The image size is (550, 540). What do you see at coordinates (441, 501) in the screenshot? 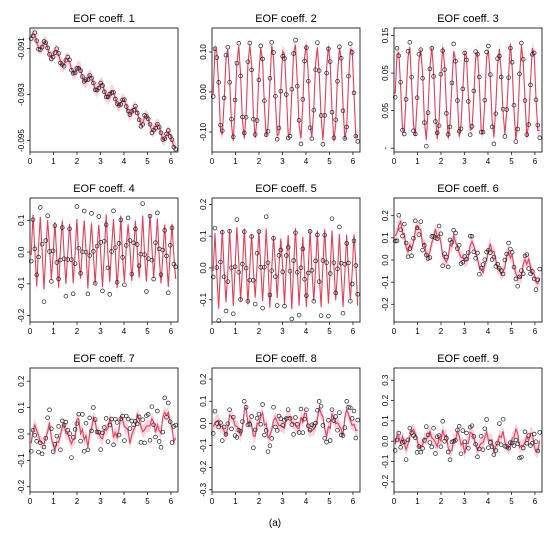
I see `x-tick-label: 2` at bounding box center [441, 501].